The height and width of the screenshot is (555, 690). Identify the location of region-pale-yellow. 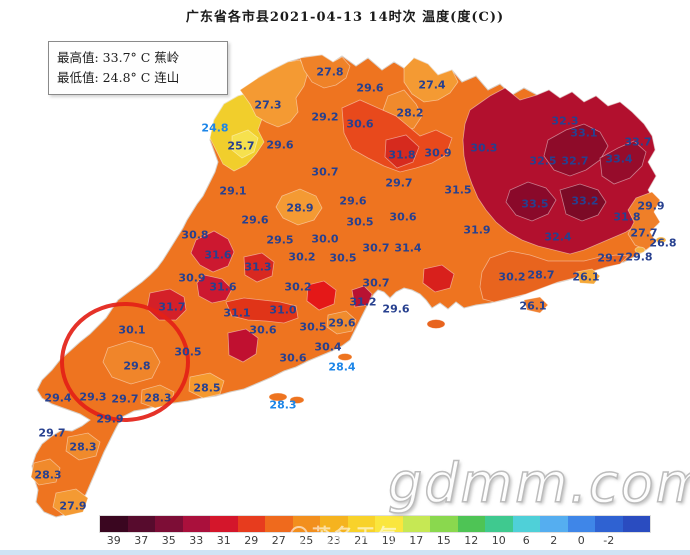
(245, 144).